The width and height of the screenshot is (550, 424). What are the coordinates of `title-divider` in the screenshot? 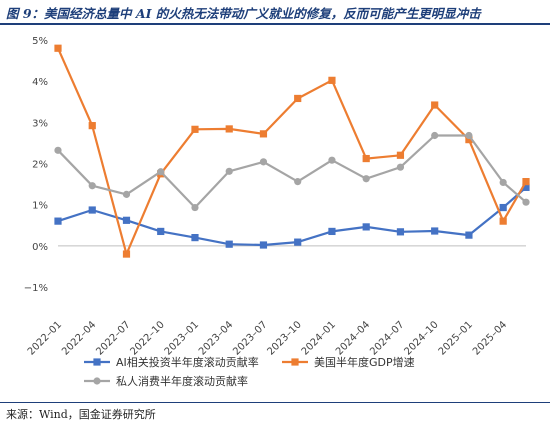 It's located at (275, 24).